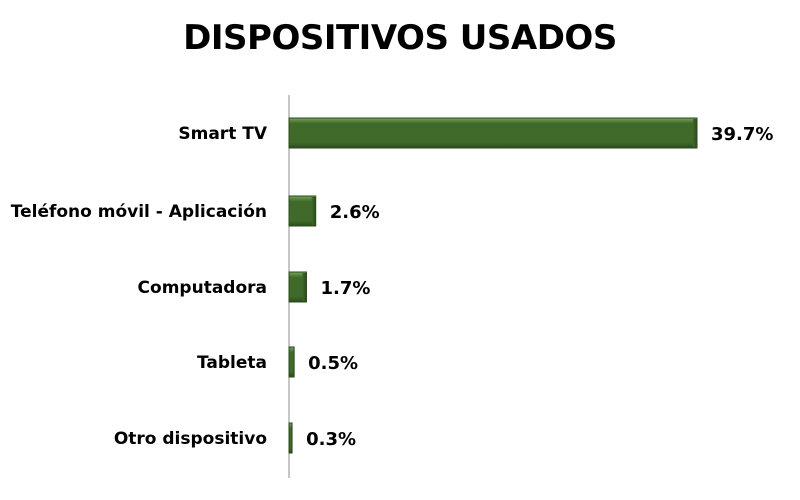 The height and width of the screenshot is (500, 800). I want to click on data-label-4: 0.3%, so click(331, 439).